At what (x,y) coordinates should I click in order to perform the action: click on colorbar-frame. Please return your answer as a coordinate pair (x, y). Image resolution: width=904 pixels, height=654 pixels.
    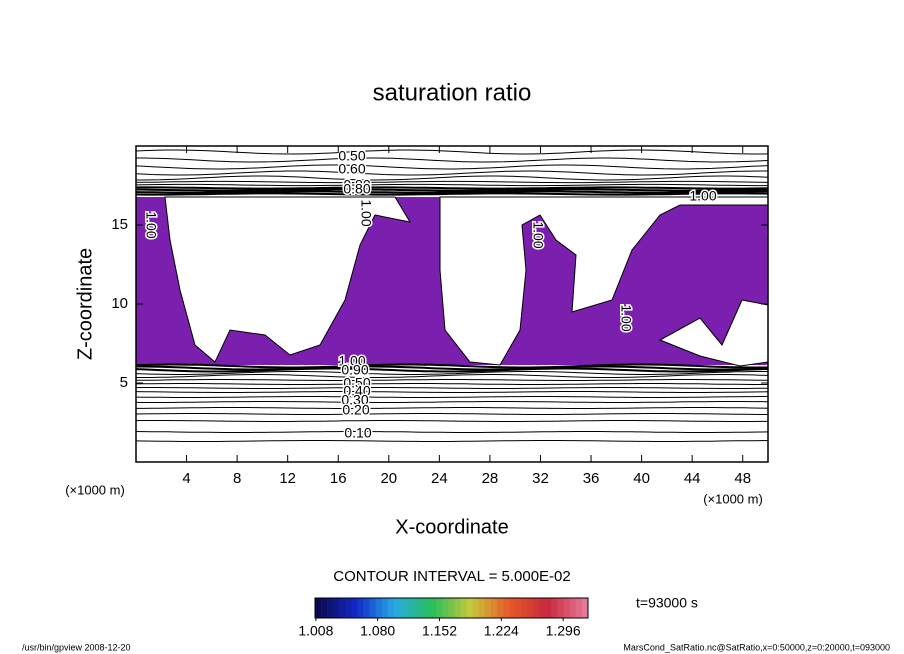
    Looking at the image, I should click on (451, 608).